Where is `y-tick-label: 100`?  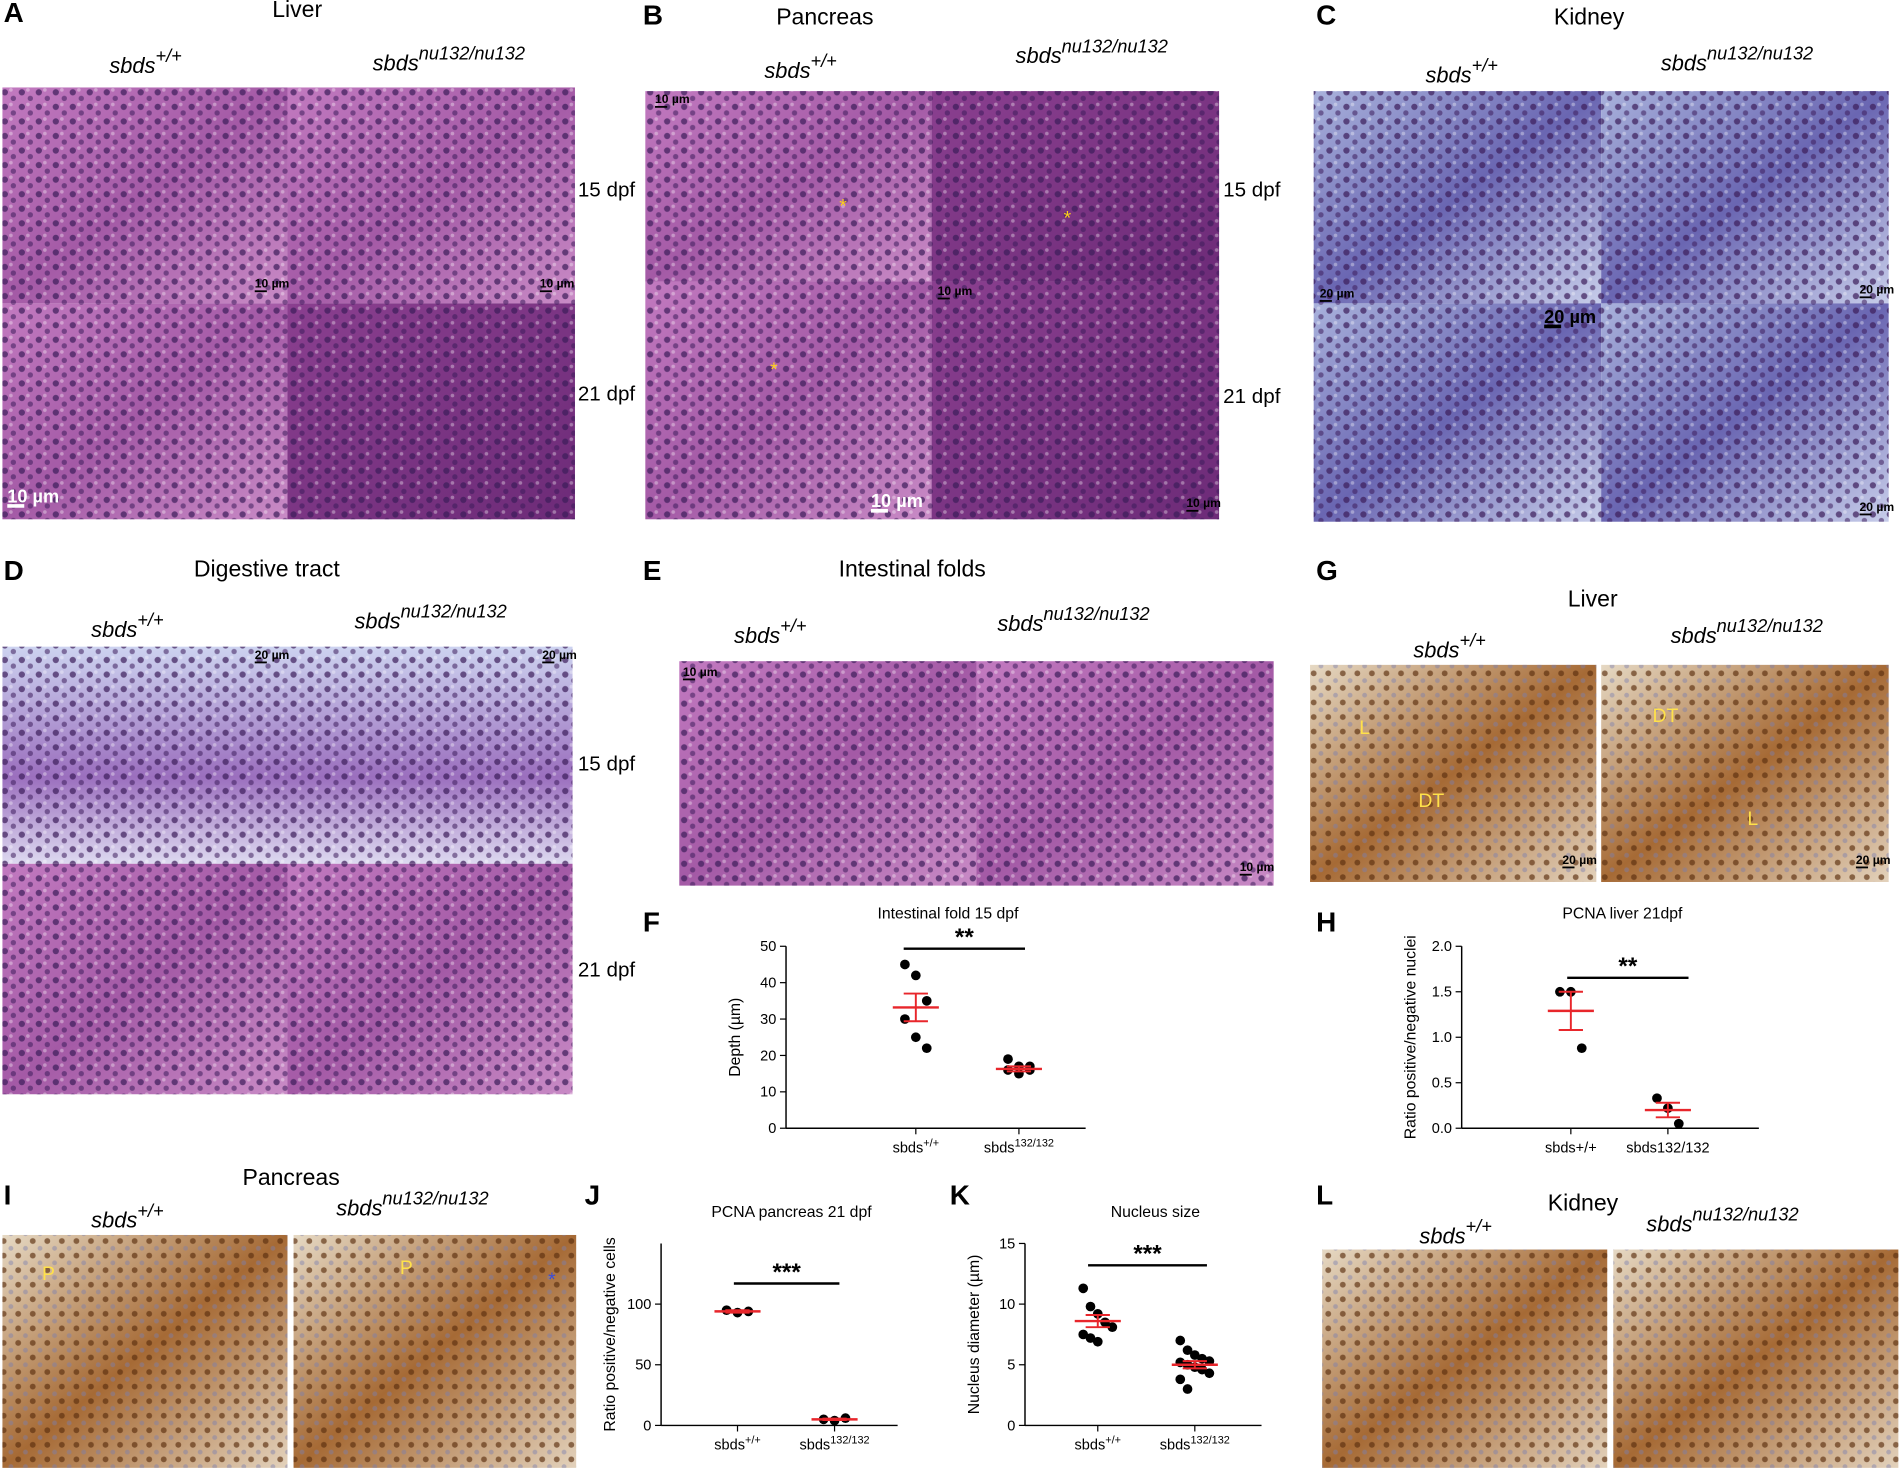
y-tick-label: 100 is located at coordinates (639, 1305).